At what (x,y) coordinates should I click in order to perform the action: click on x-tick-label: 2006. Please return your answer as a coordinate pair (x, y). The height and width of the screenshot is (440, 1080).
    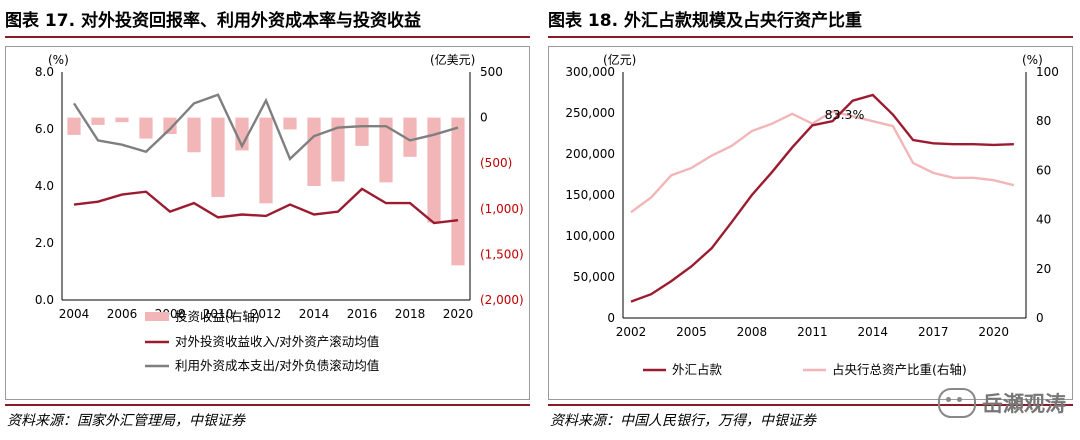
    Looking at the image, I should click on (122, 314).